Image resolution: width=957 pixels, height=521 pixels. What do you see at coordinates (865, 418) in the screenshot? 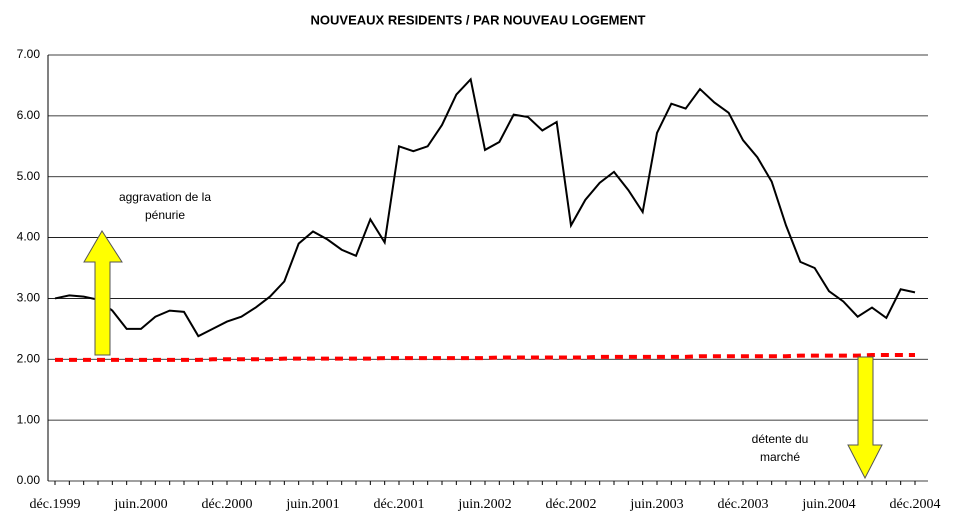
I see `down-arrow` at bounding box center [865, 418].